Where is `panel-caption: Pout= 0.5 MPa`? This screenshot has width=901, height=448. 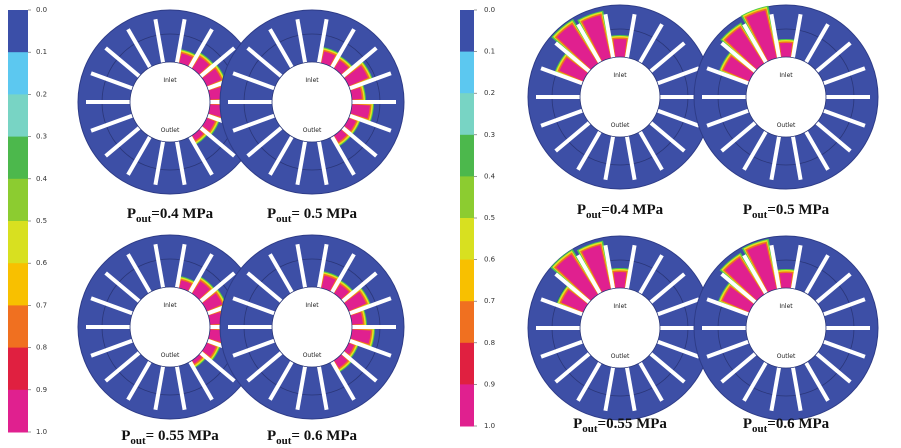 panel-caption: Pout= 0.5 MPa is located at coordinates (312, 215).